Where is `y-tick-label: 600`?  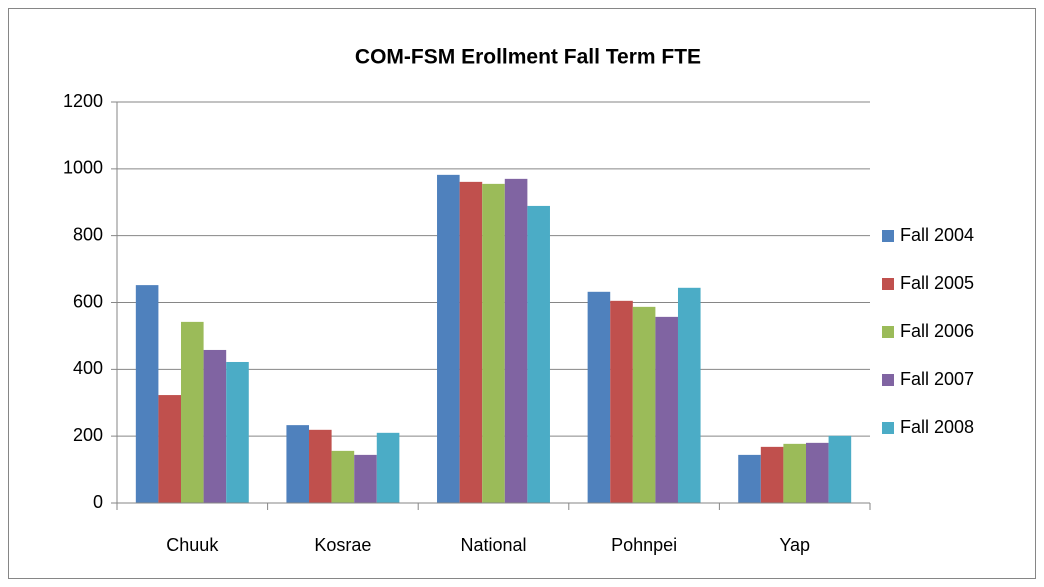
y-tick-label: 600 is located at coordinates (88, 301).